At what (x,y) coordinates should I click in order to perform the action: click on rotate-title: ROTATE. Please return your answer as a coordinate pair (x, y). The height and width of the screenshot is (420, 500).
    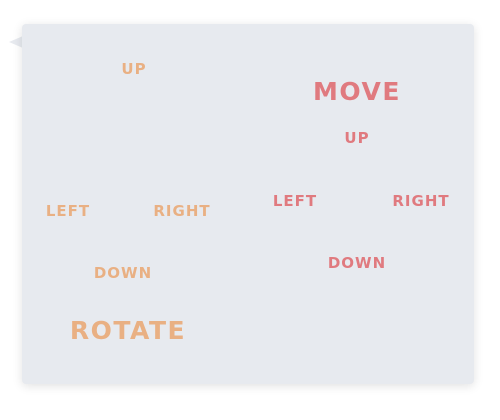
    Looking at the image, I should click on (128, 330).